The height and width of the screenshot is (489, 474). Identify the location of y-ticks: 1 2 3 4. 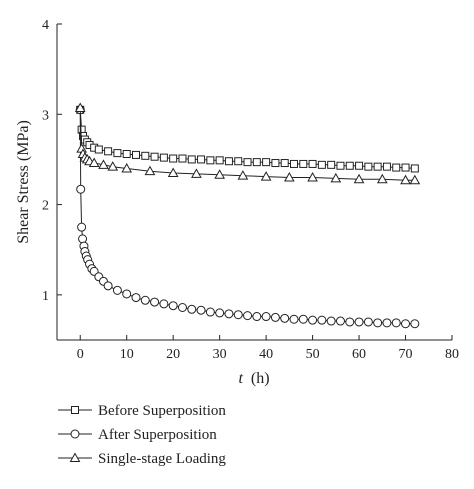
(52, 161).